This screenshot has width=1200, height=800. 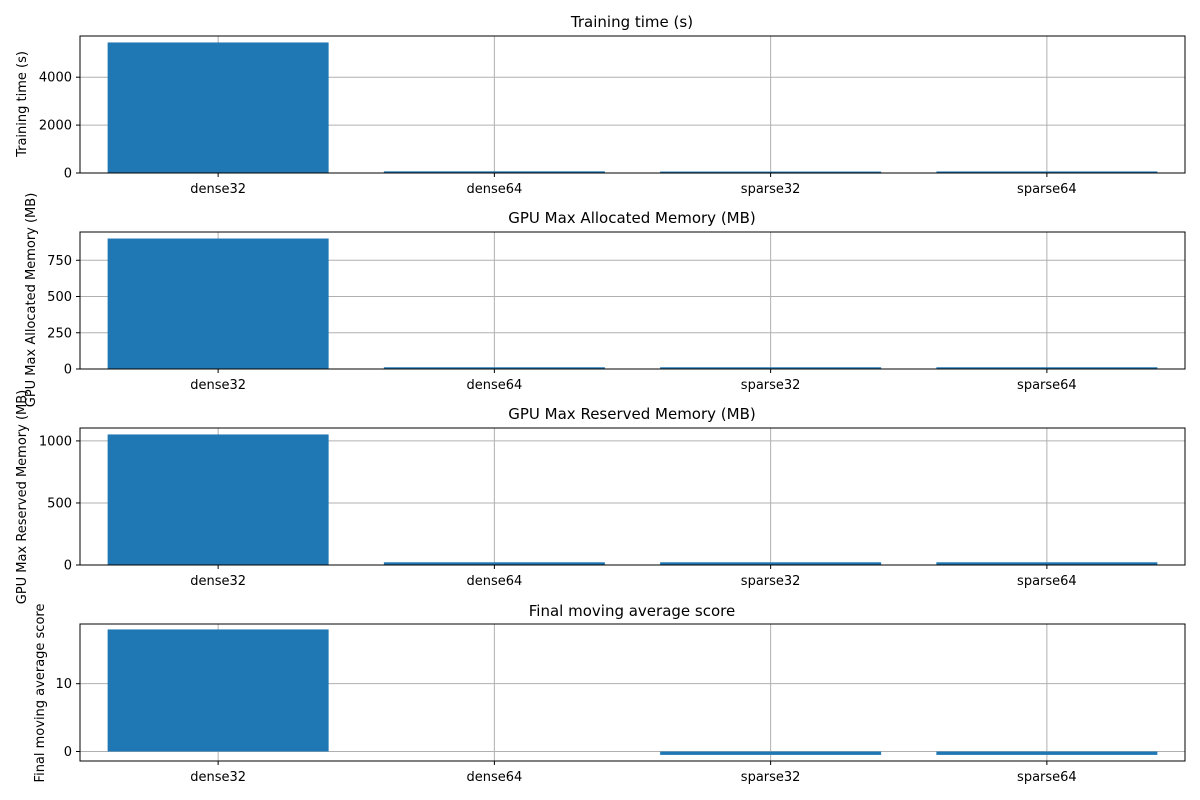 I want to click on y-tick-label: 4000, so click(x=55, y=78).